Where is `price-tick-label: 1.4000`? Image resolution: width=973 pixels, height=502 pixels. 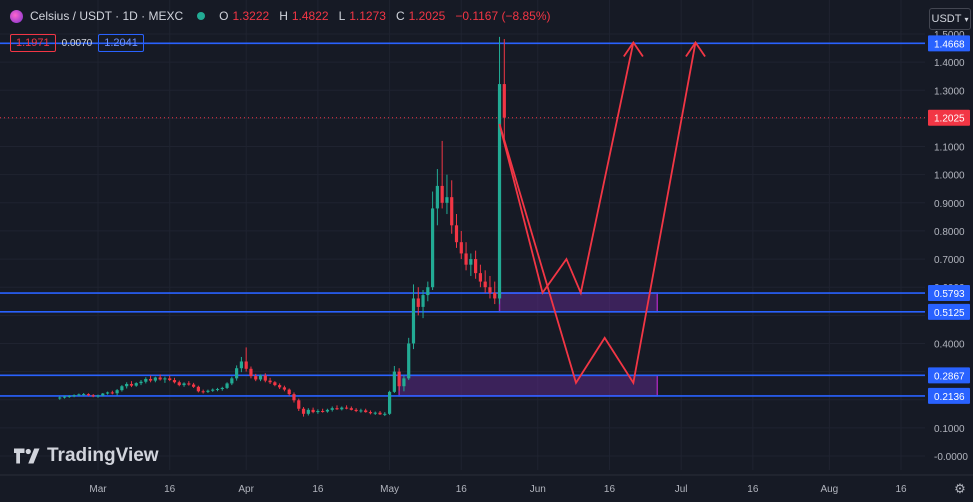 price-tick-label: 1.4000 is located at coordinates (949, 63).